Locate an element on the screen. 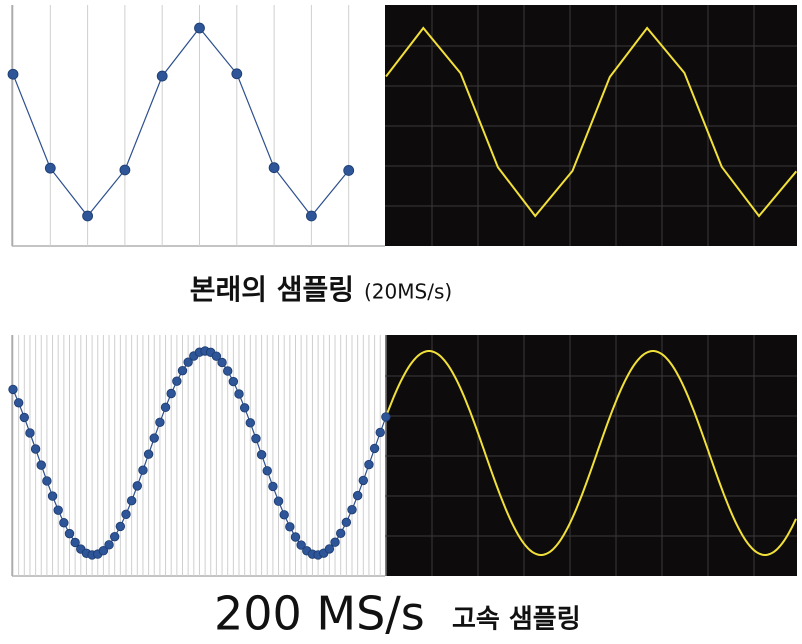 The width and height of the screenshot is (802, 644). caption-title: 본래의 샘플링 is located at coordinates (272, 289).